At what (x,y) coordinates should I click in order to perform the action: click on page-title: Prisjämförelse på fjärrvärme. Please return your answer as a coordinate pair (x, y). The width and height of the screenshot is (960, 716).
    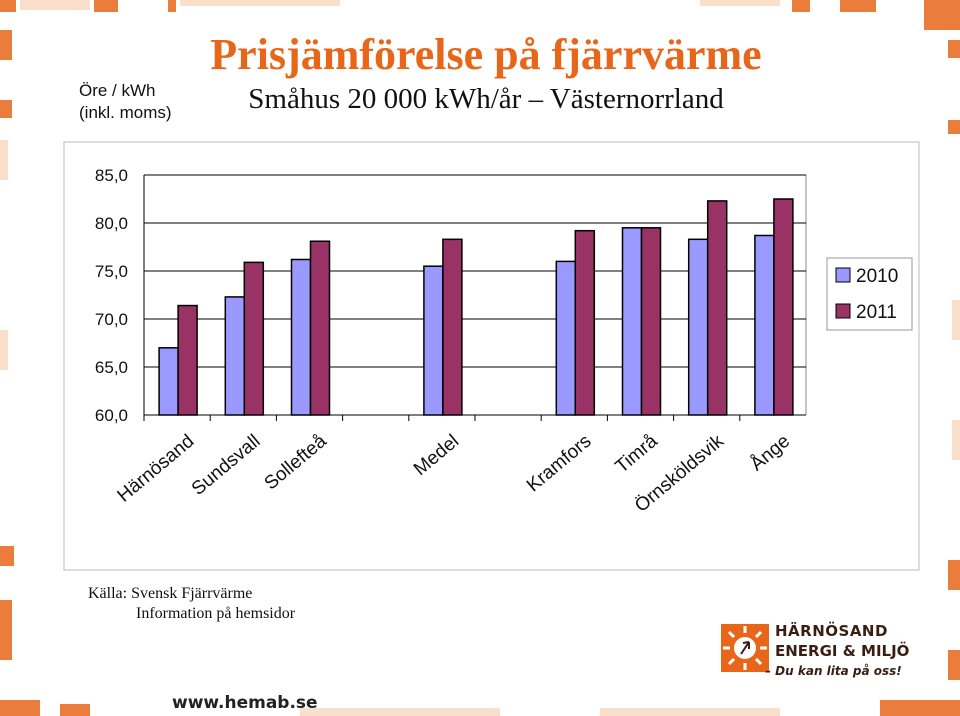
    Looking at the image, I should click on (486, 54).